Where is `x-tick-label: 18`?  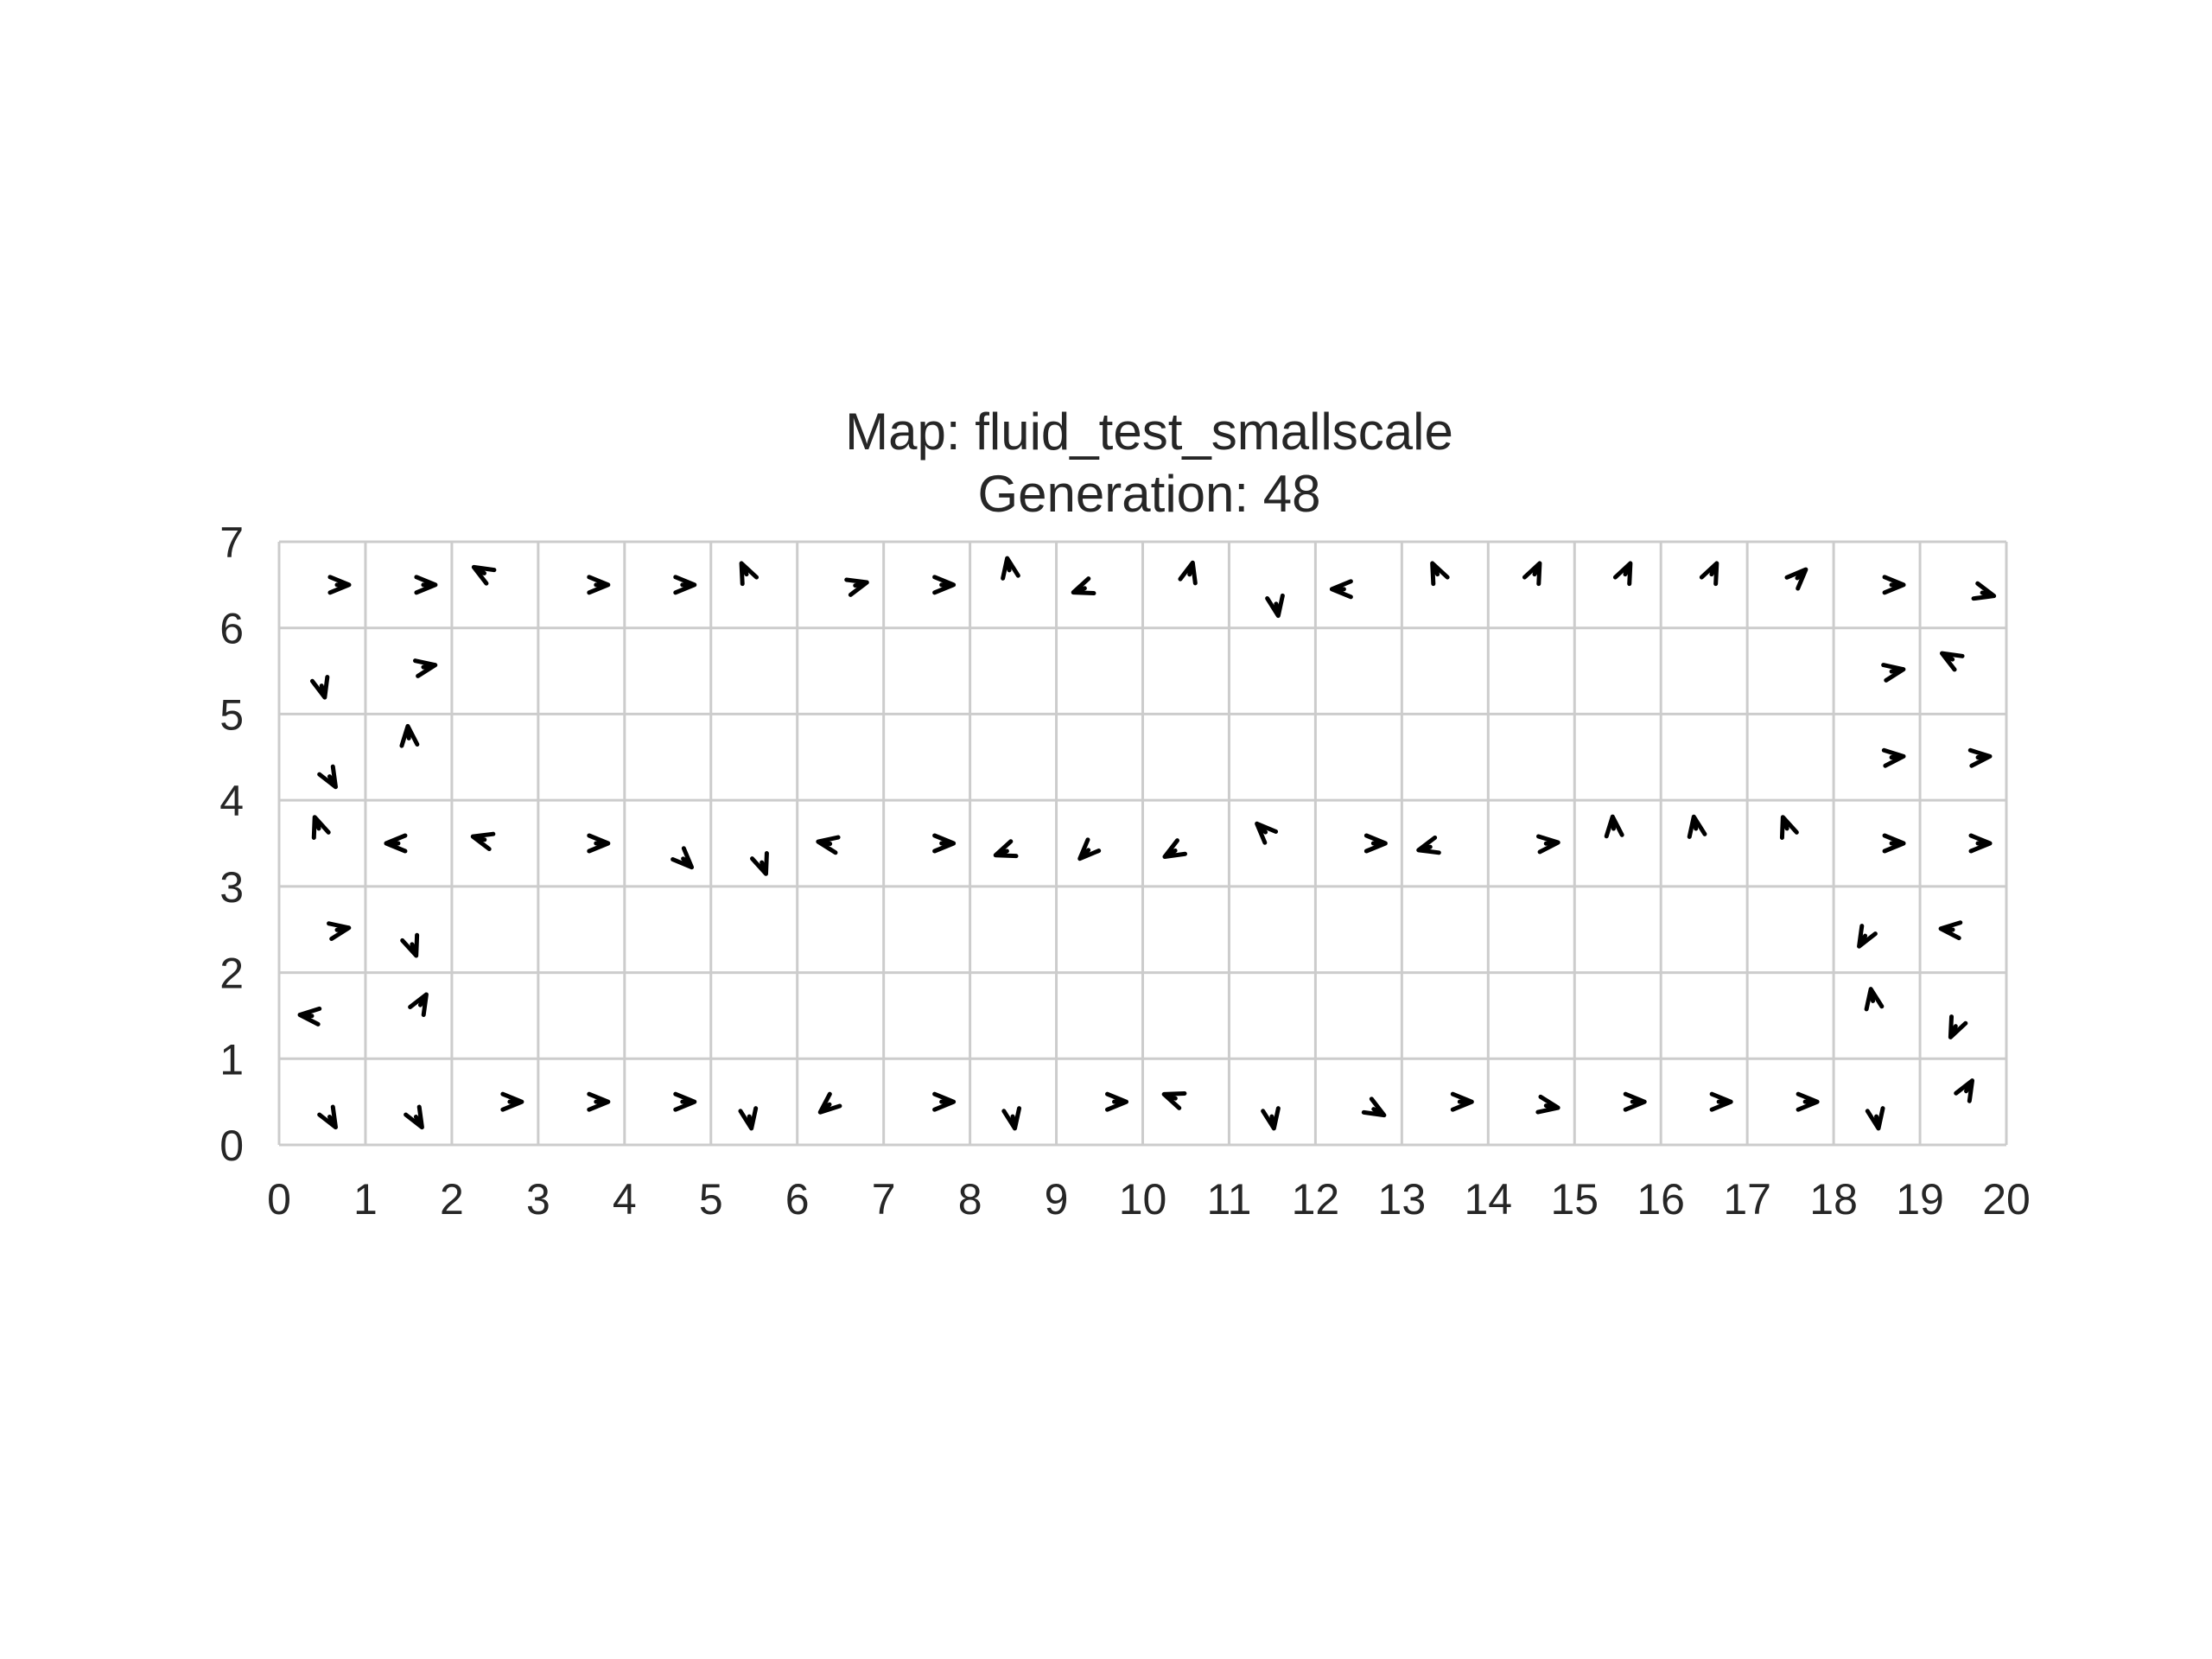
x-tick-label: 18 is located at coordinates (1833, 1199).